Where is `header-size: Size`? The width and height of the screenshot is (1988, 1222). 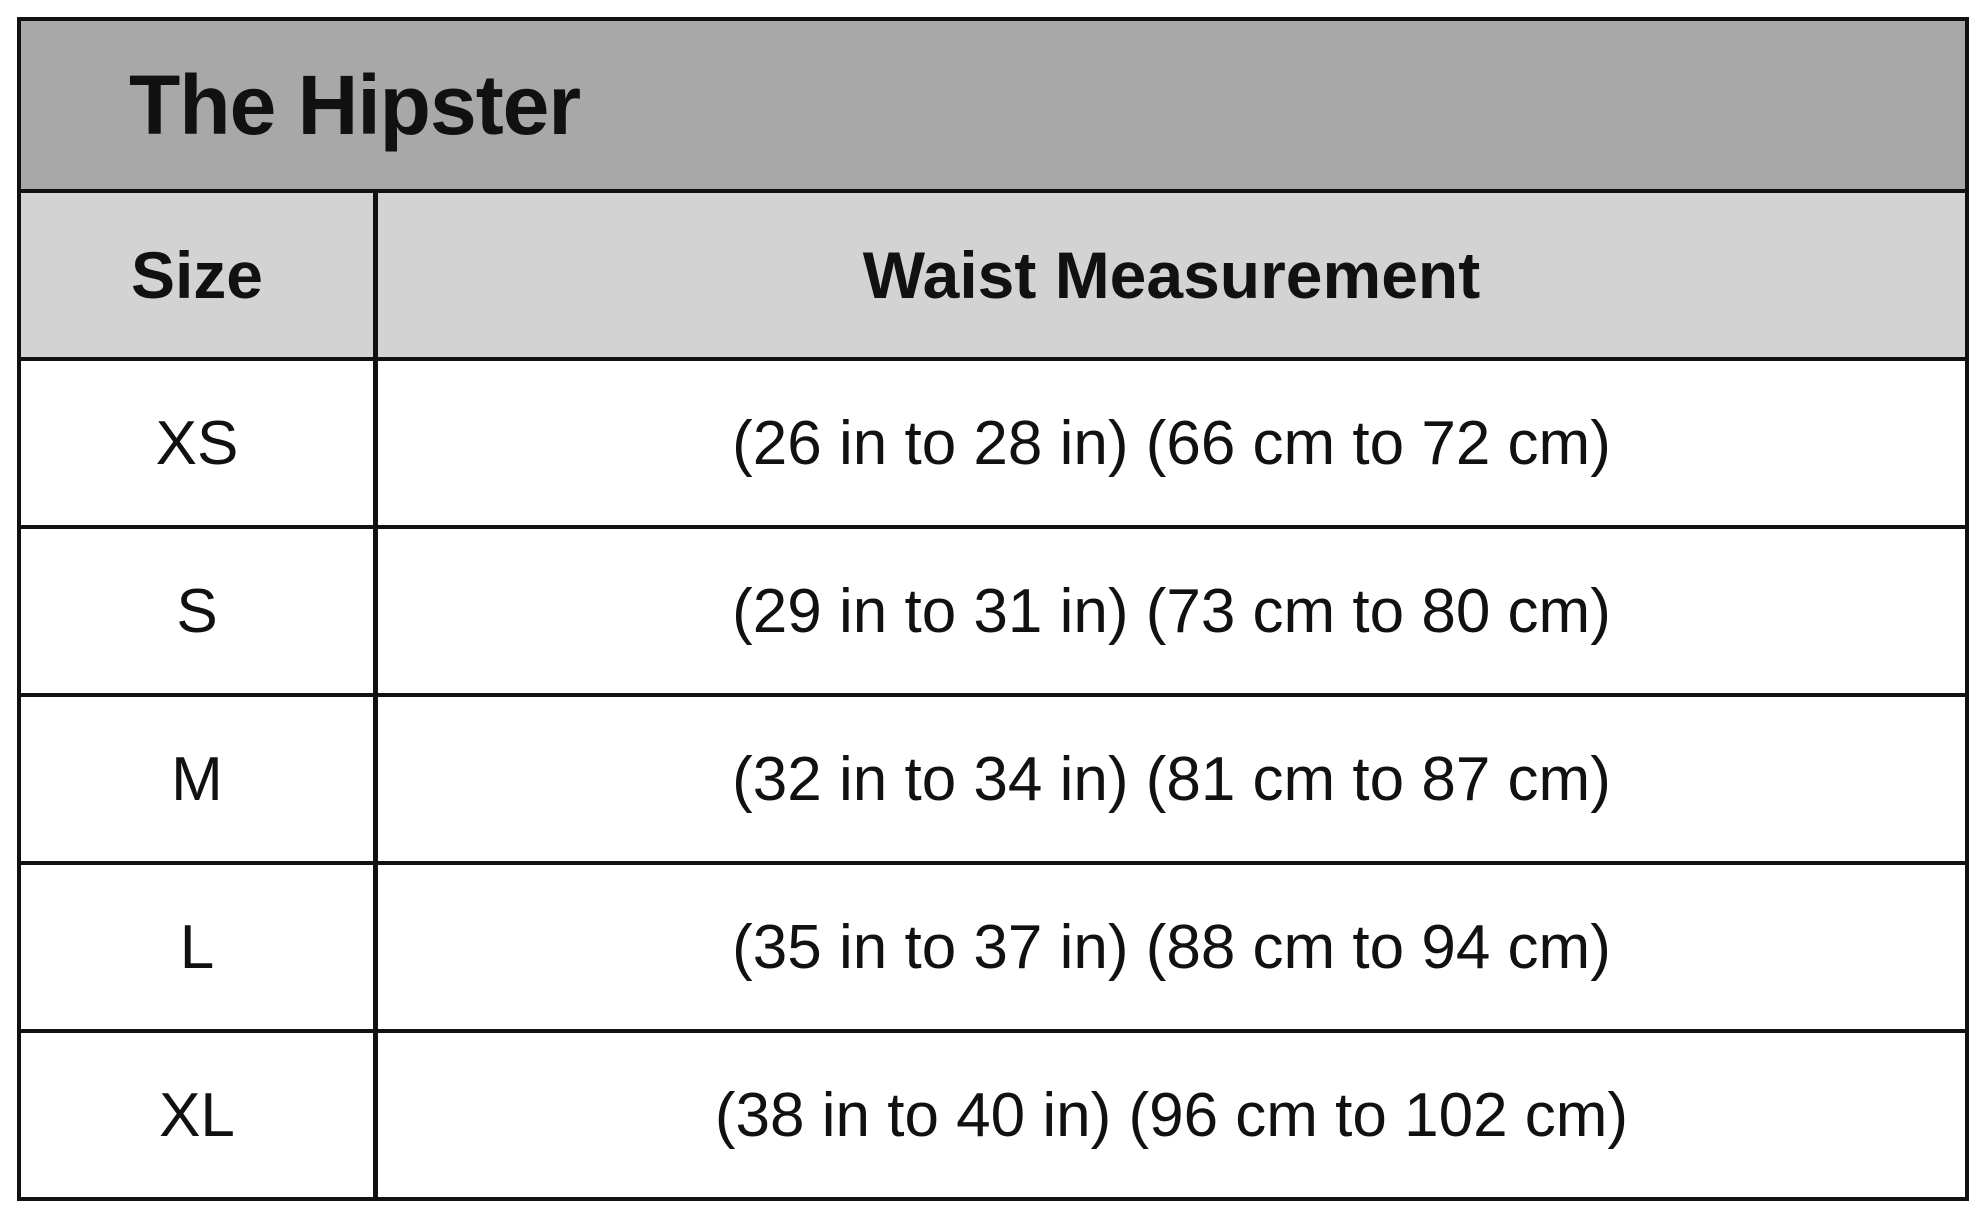
header-size: Size is located at coordinates (199, 275).